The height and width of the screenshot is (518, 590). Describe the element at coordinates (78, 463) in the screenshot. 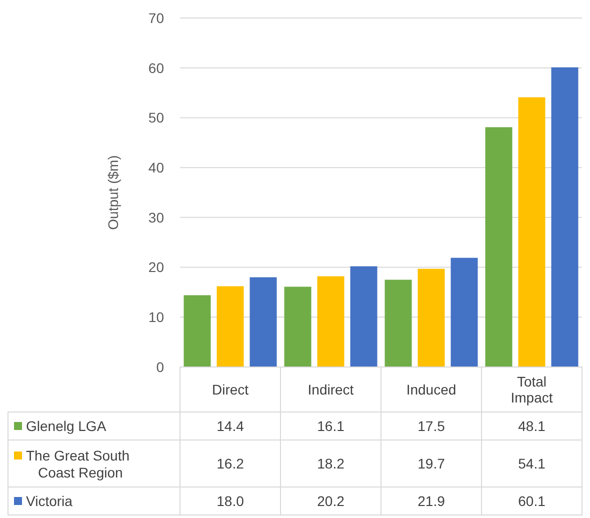

I see `legend-label: The Great South Coast Region` at that location.